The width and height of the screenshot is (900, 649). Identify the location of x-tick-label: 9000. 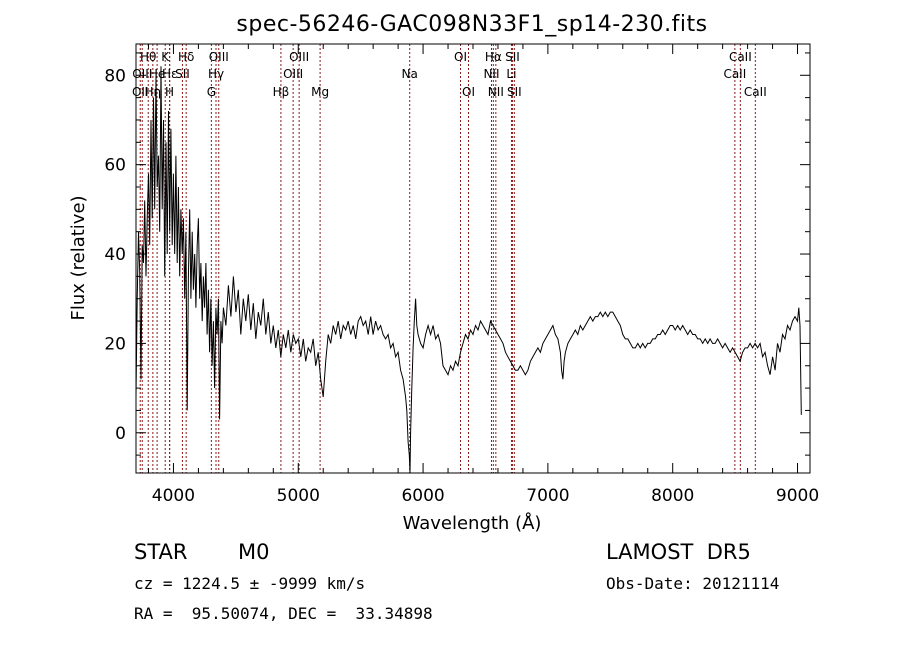
(797, 496).